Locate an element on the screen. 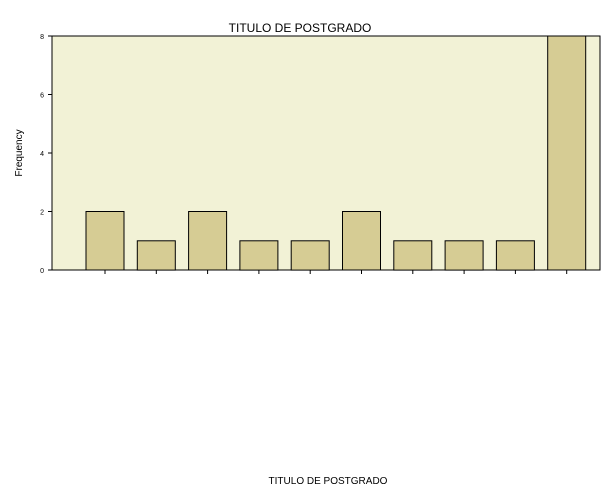 The height and width of the screenshot is (494, 613). y-tick-label: 4 is located at coordinates (42, 154).